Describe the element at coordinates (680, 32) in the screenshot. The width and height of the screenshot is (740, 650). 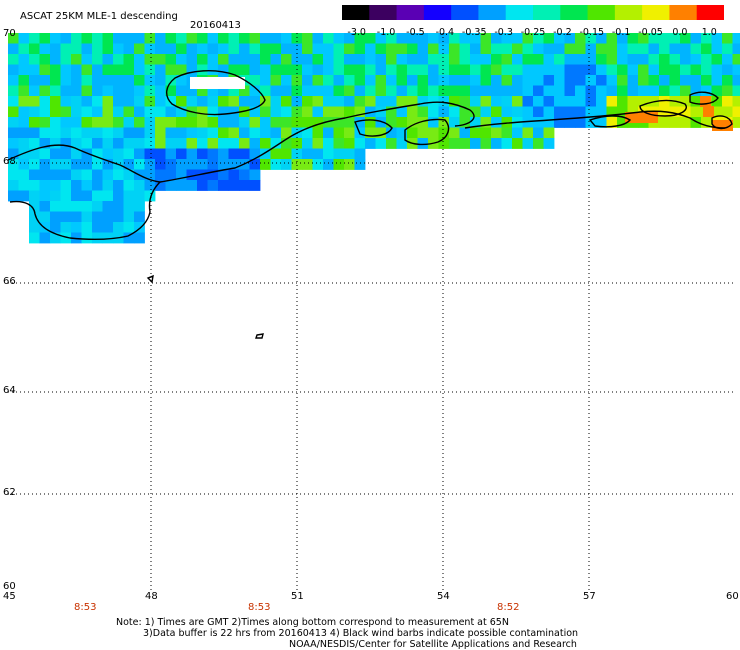
I see `colorbar-tick-label: 0.0` at that location.